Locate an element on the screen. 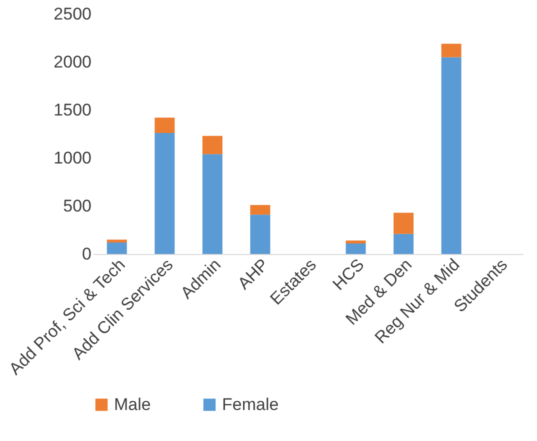 The height and width of the screenshot is (441, 537). y-tick-label: 1000 is located at coordinates (73, 158).